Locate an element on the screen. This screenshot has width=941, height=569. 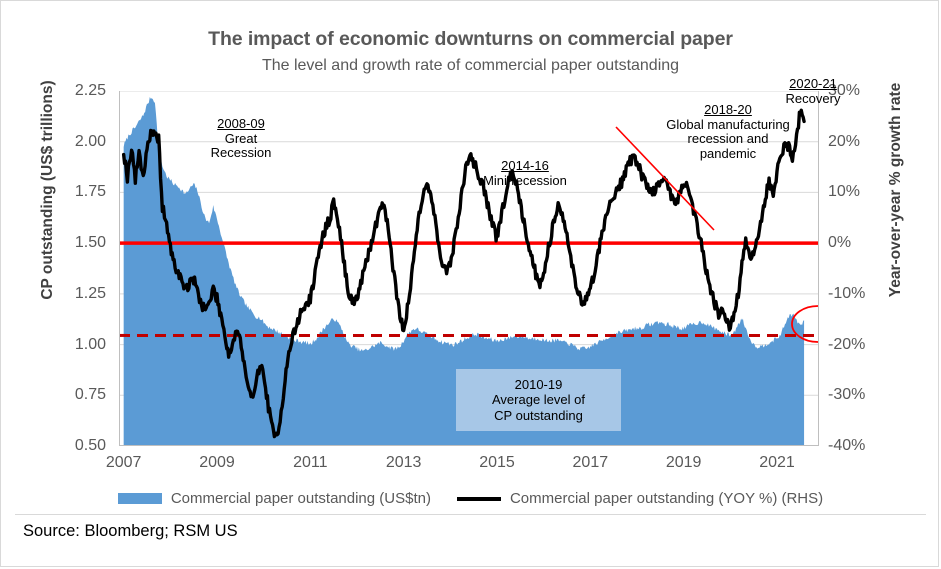
y-tick-label-left: 1.75 is located at coordinates (90, 192).